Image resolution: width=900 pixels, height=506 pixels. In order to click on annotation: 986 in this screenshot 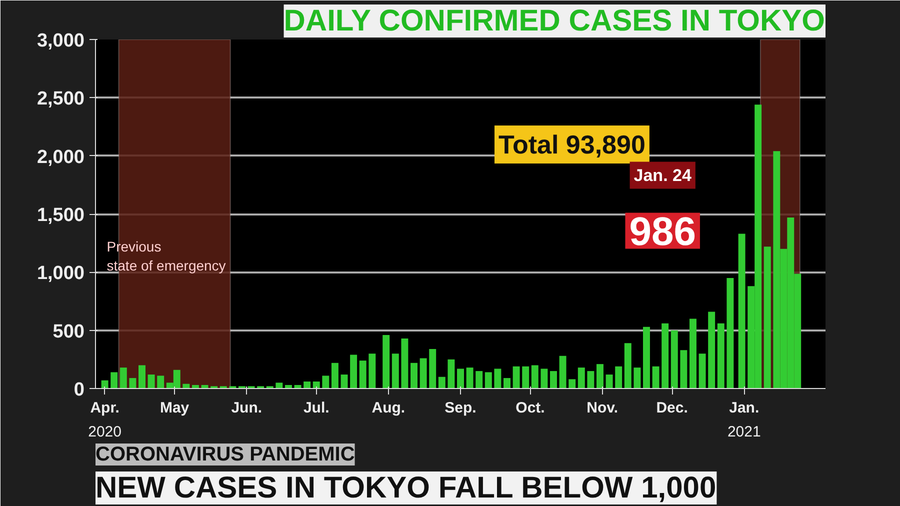, I will do `click(662, 232)`.